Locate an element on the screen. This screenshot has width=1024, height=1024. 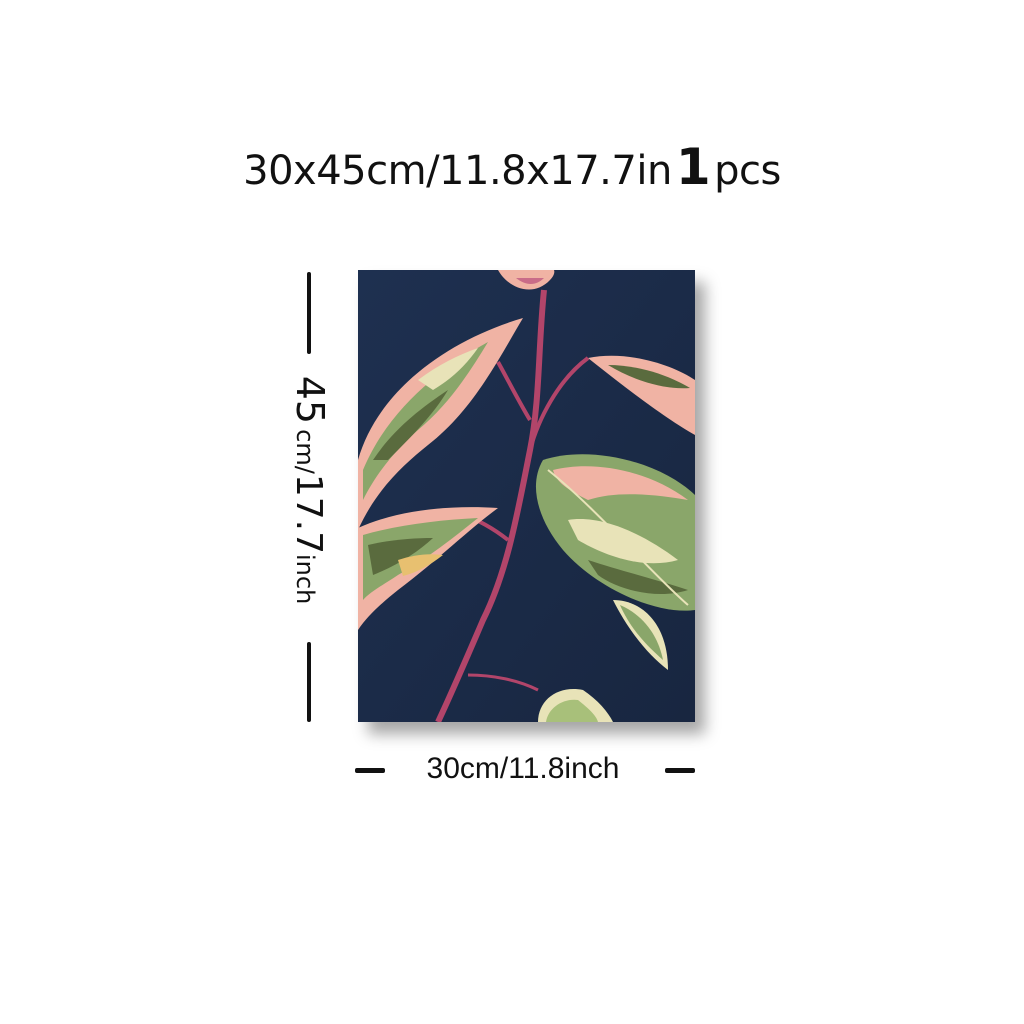
main-stem is located at coordinates (491, 505).